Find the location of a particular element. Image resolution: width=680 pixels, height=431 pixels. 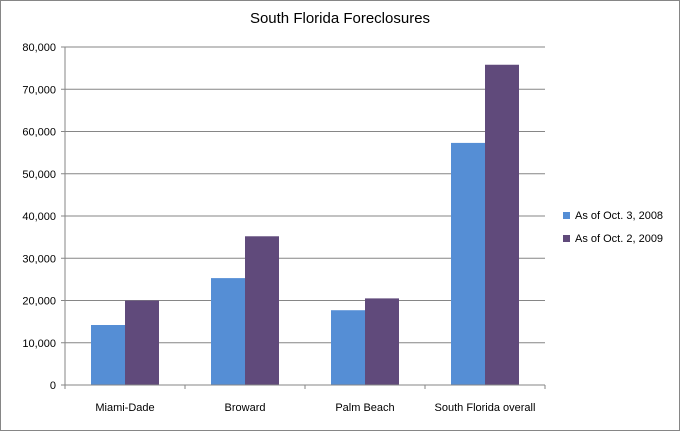

y-tick-label: 0 is located at coordinates (53, 386).